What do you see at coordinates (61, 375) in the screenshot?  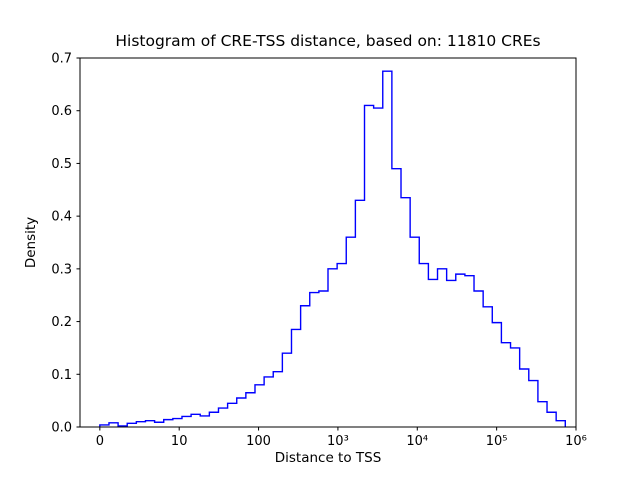 I see `y-tick-label: 0.1` at bounding box center [61, 375].